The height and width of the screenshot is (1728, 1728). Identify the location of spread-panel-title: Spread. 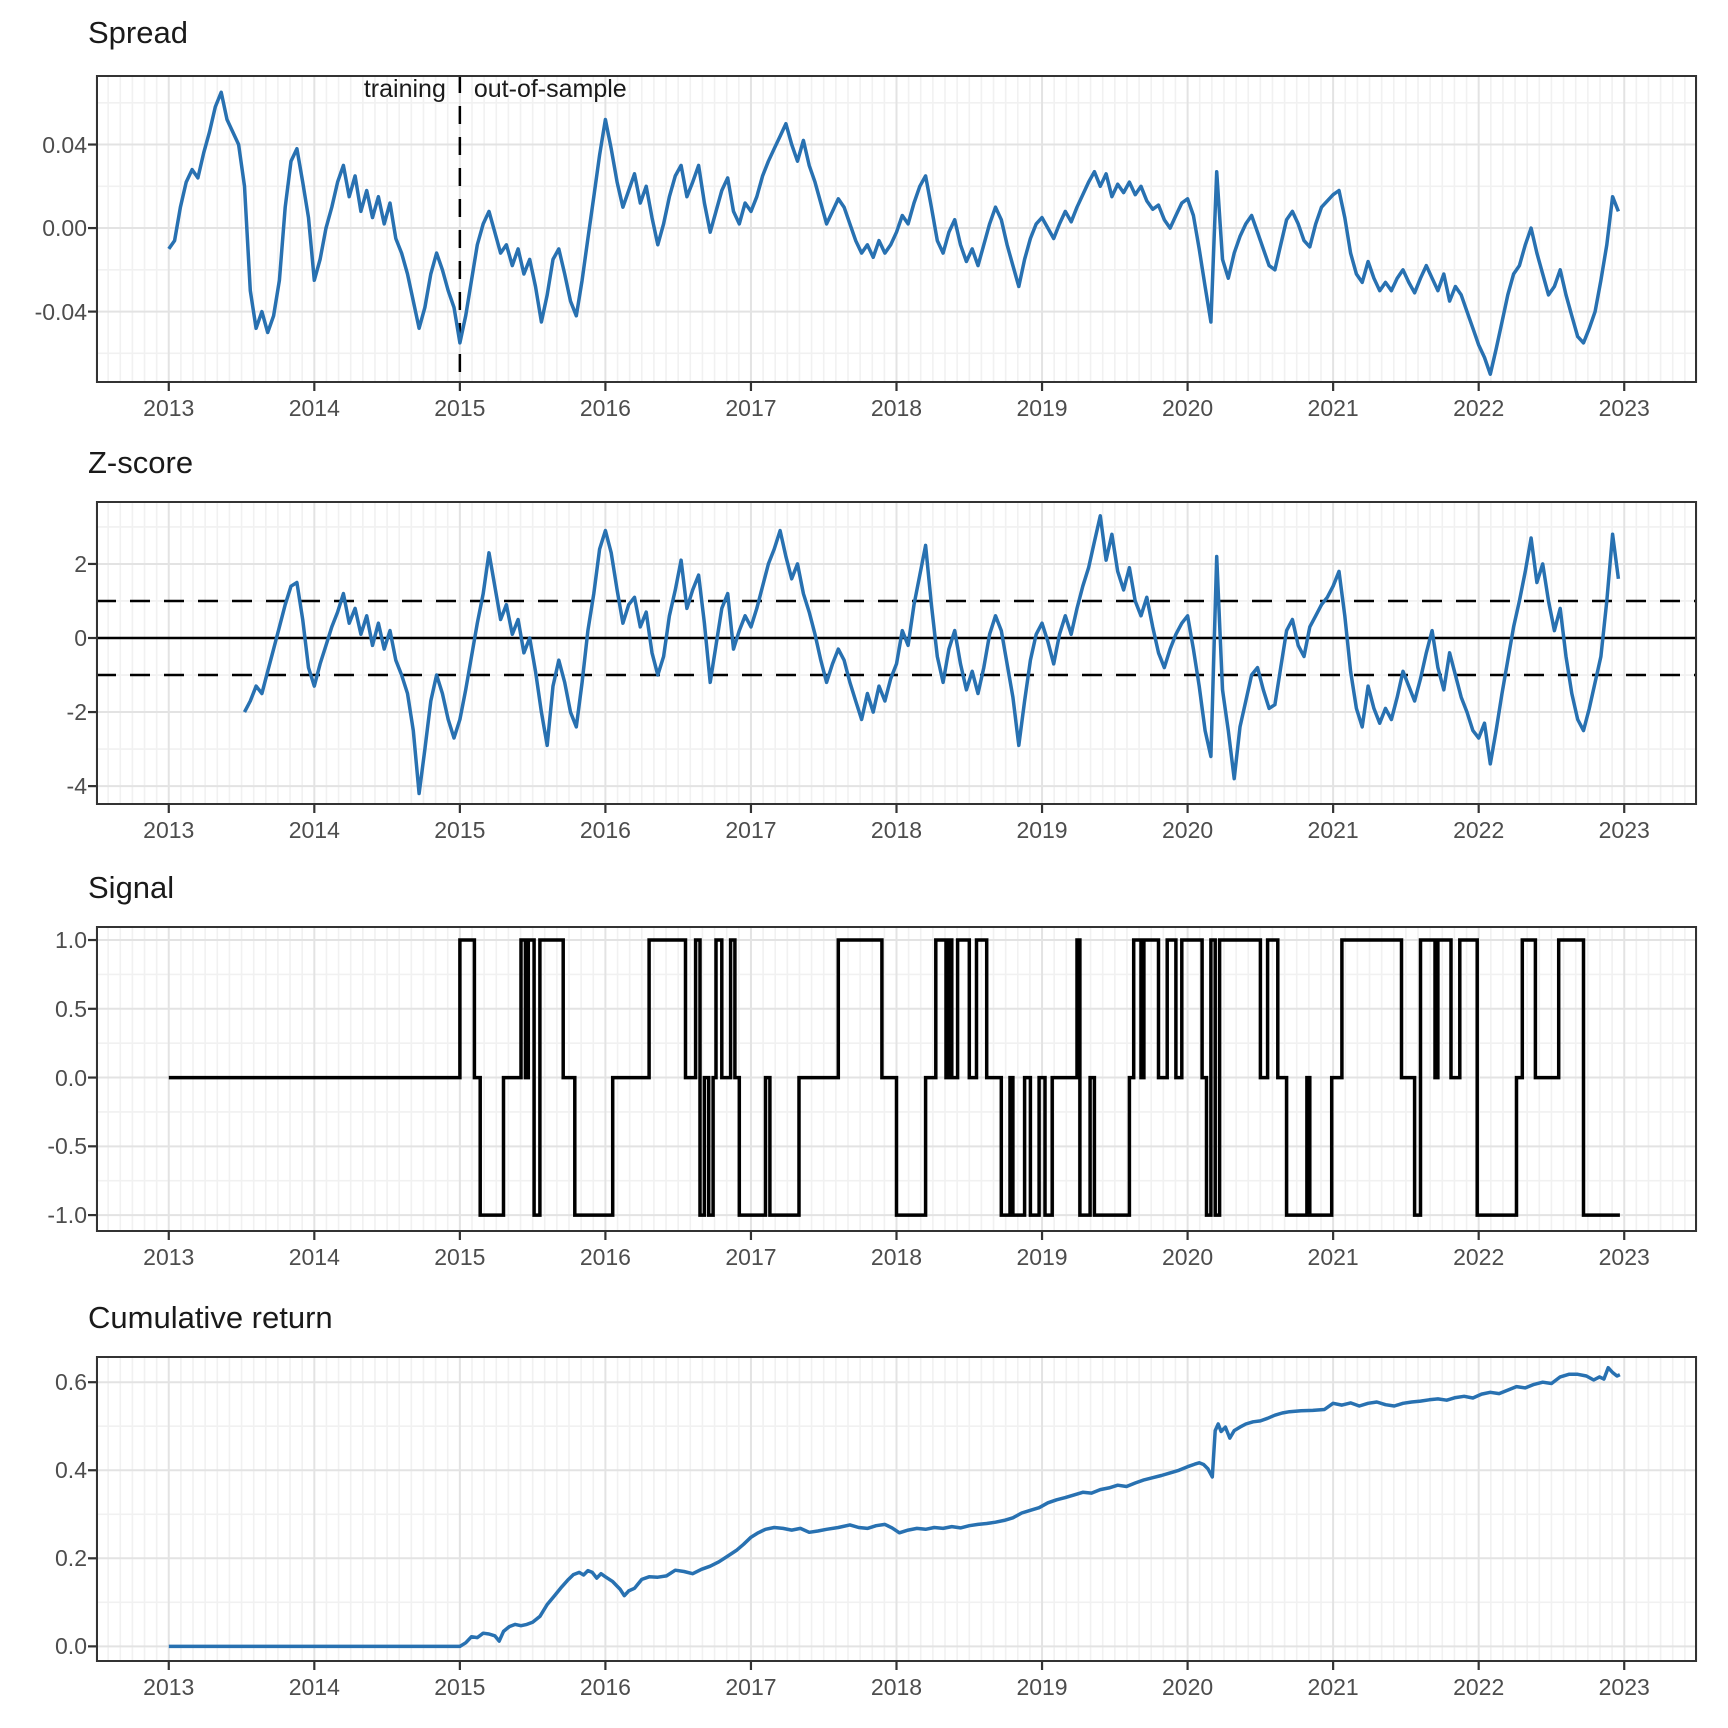
(138, 32).